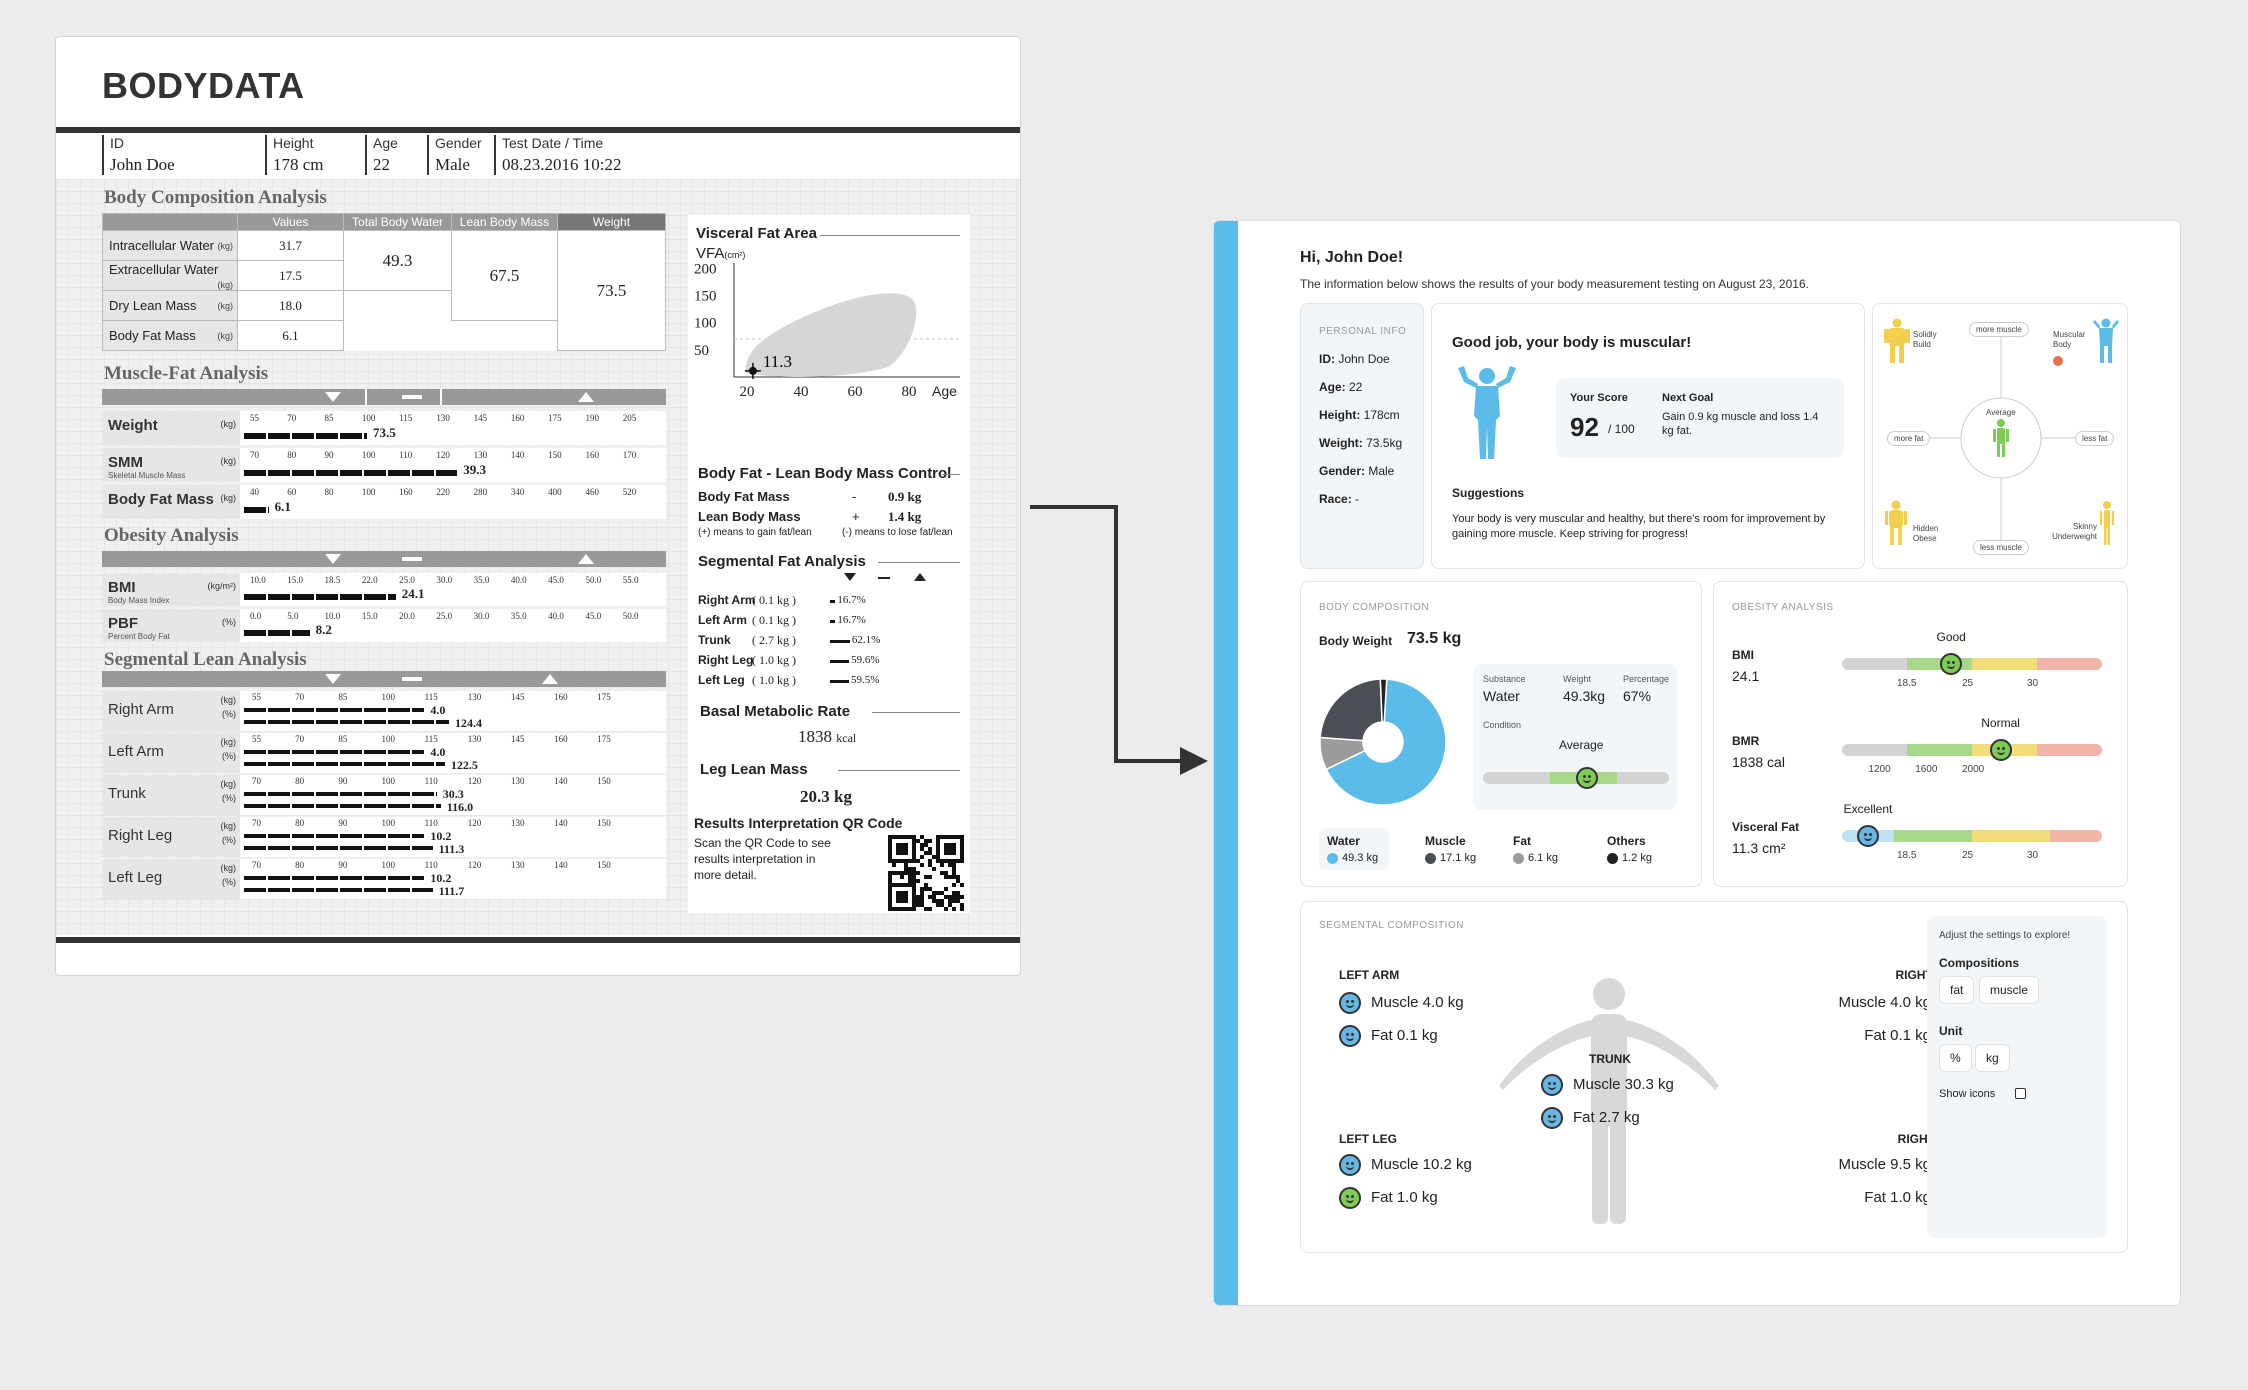  What do you see at coordinates (827, 737) in the screenshot?
I see `bmr-value: 1838 kcal` at bounding box center [827, 737].